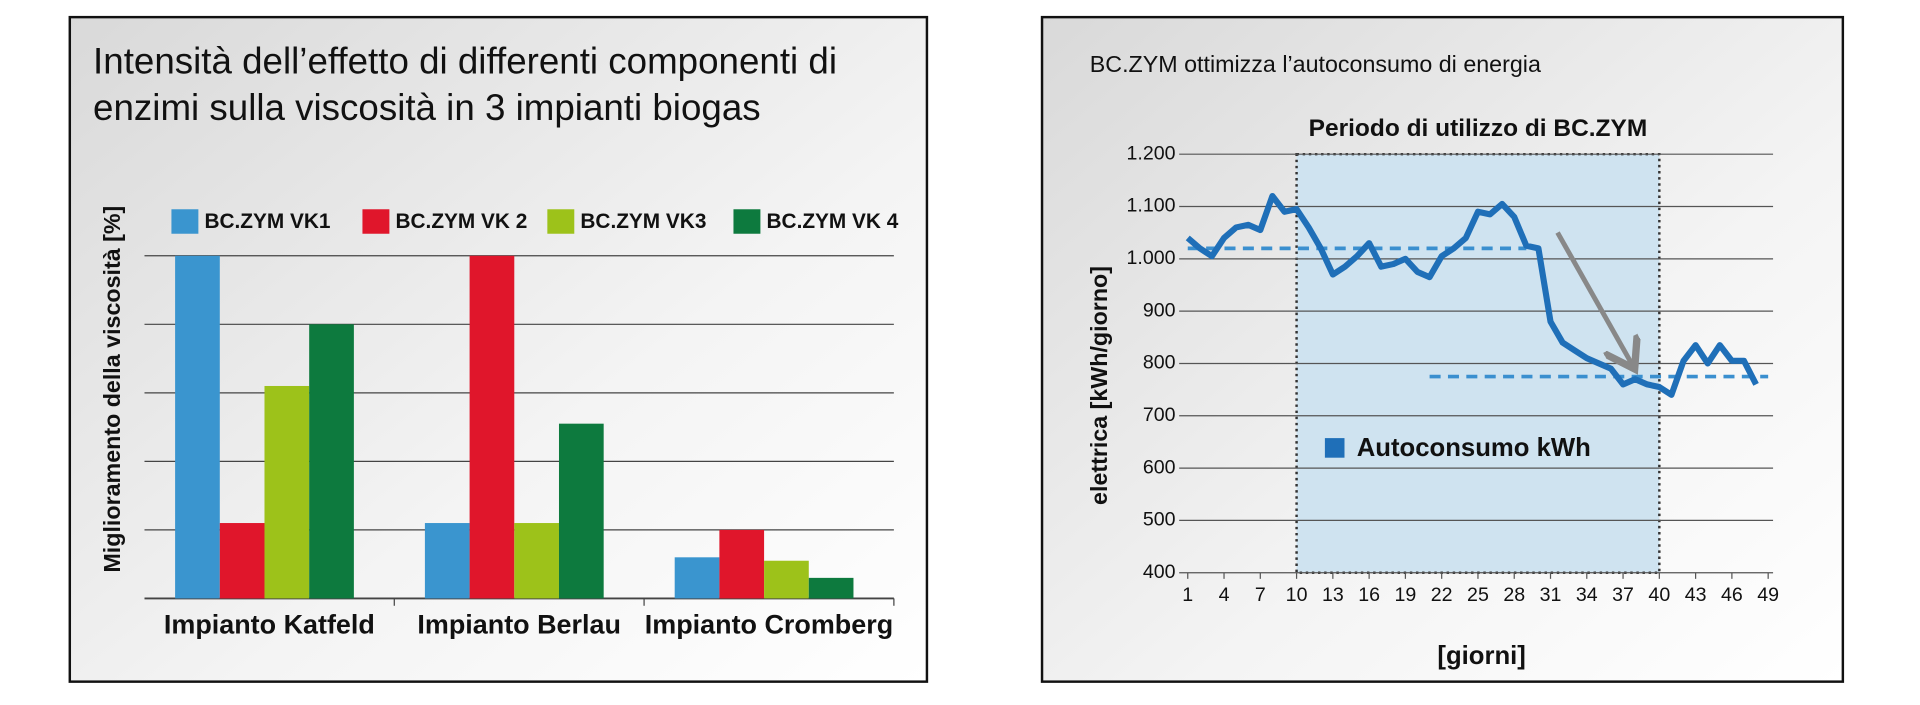  What do you see at coordinates (1150, 258) in the screenshot?
I see `y-tick-label: 1.000` at bounding box center [1150, 258].